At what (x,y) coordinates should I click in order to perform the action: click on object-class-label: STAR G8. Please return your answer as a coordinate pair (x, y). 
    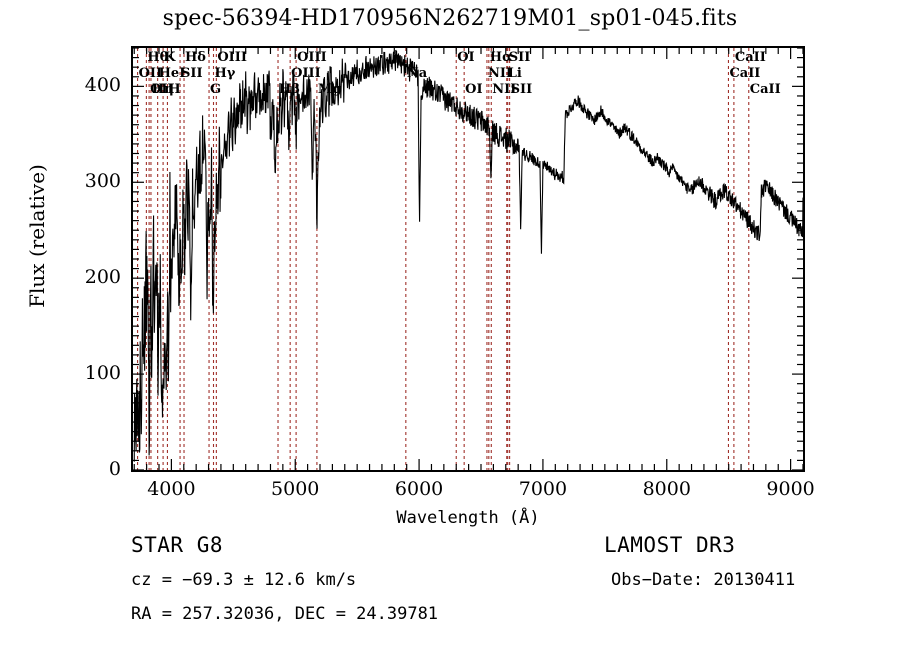
    Looking at the image, I should click on (177, 545).